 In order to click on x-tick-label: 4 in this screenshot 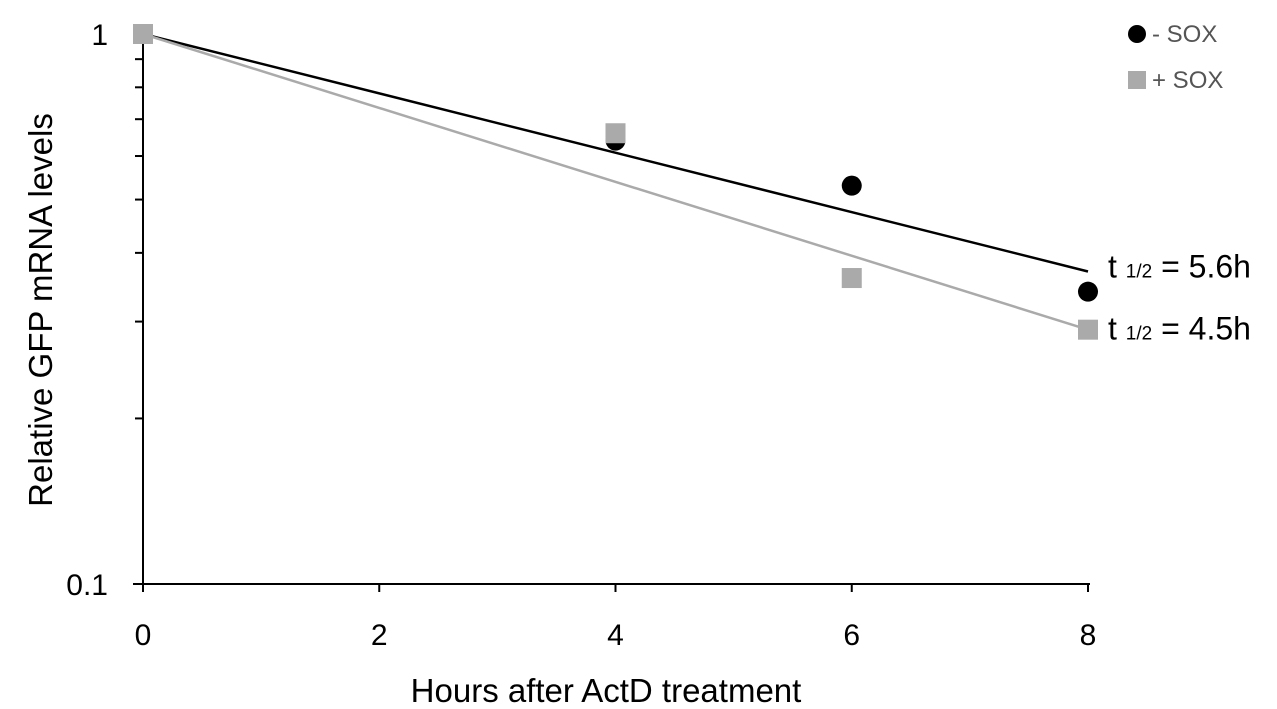, I will do `click(615, 635)`.